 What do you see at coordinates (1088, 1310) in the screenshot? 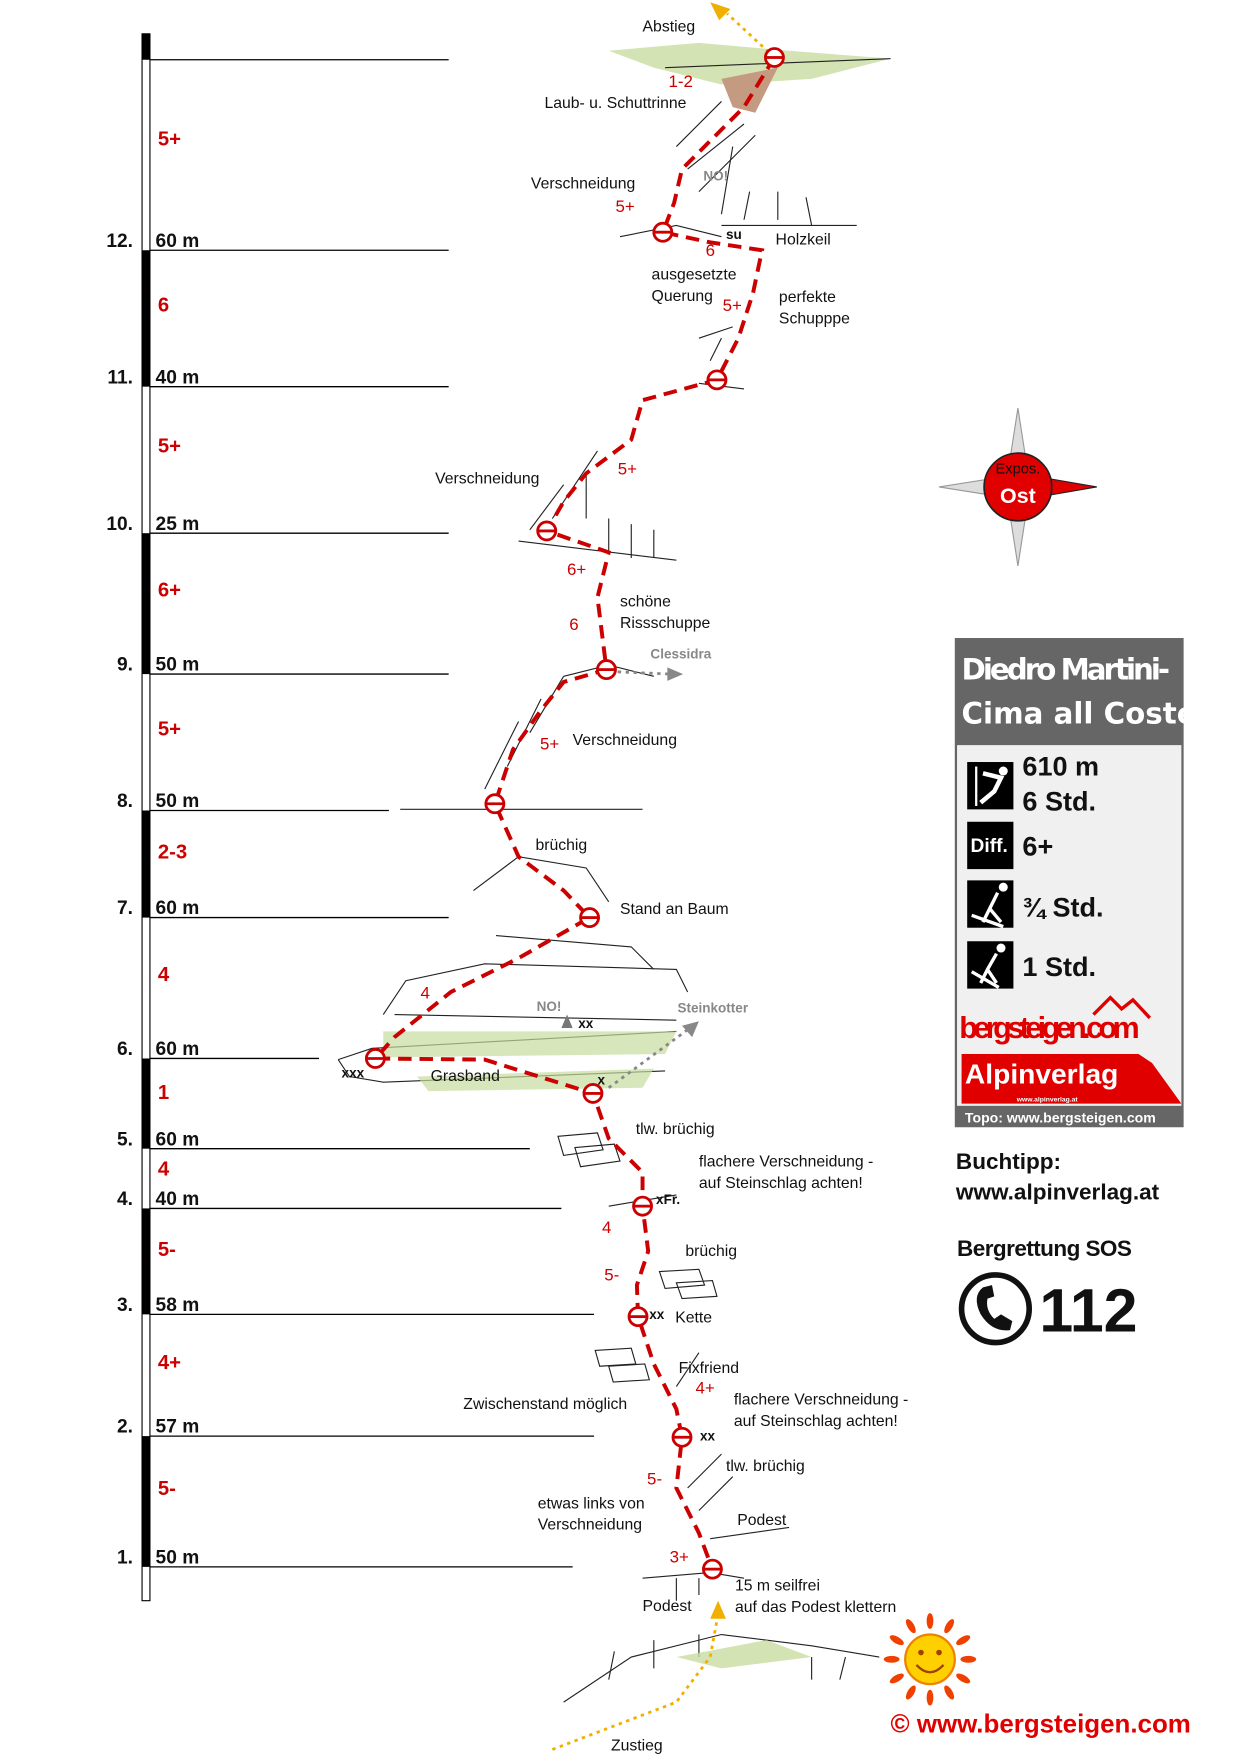
I see `sos-number: 112` at bounding box center [1088, 1310].